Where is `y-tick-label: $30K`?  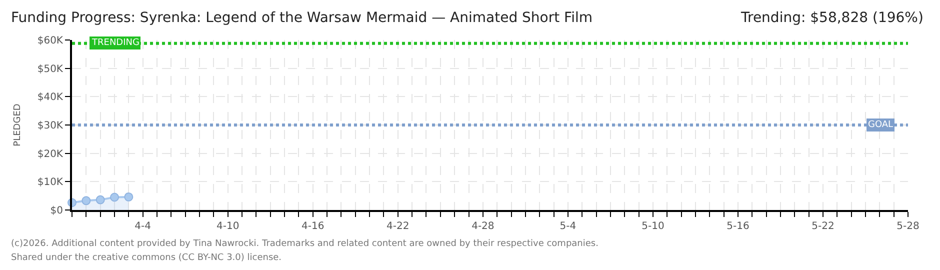
y-tick-label: $30K is located at coordinates (50, 126).